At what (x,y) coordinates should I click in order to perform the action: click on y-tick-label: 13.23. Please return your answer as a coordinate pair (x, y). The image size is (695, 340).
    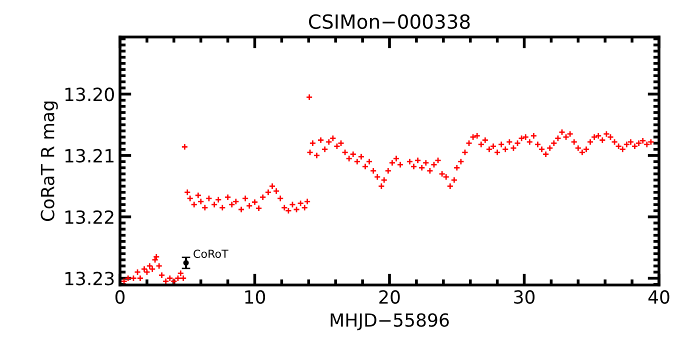
    Looking at the image, I should click on (89, 279).